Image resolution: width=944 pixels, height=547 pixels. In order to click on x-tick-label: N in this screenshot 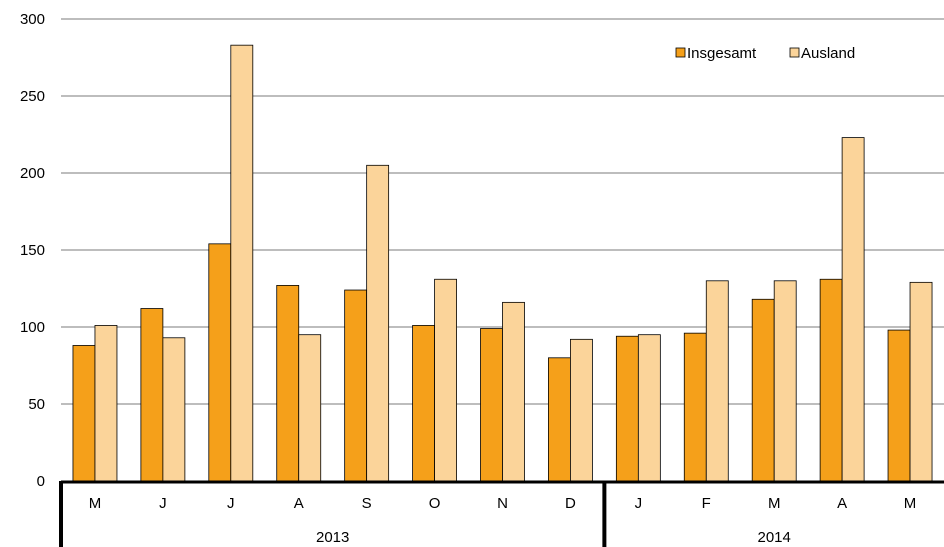, I will do `click(502, 503)`.